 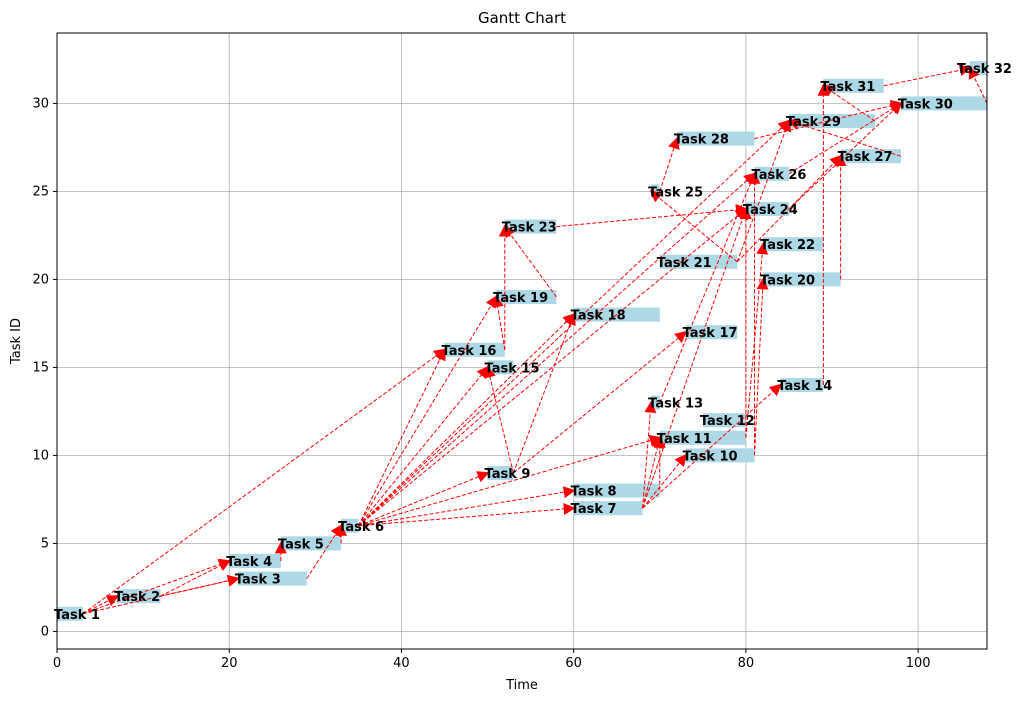 What do you see at coordinates (258, 580) in the screenshot?
I see `task-label: Task 3` at bounding box center [258, 580].